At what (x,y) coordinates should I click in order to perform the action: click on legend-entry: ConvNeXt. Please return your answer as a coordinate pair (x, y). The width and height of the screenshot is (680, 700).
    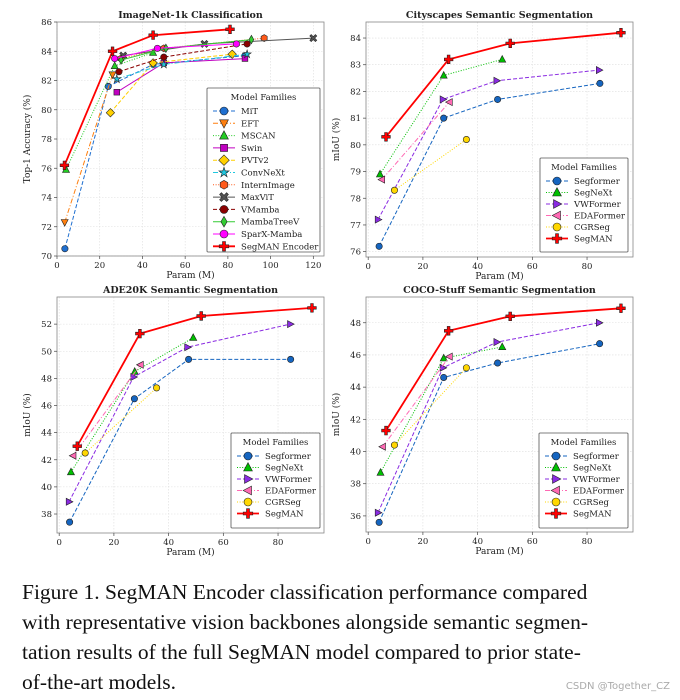
    Looking at the image, I should click on (249, 172).